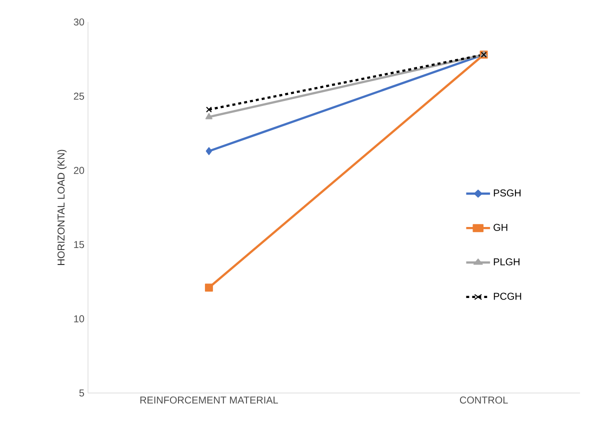  What do you see at coordinates (79, 318) in the screenshot?
I see `y-tick-label: 10` at bounding box center [79, 318].